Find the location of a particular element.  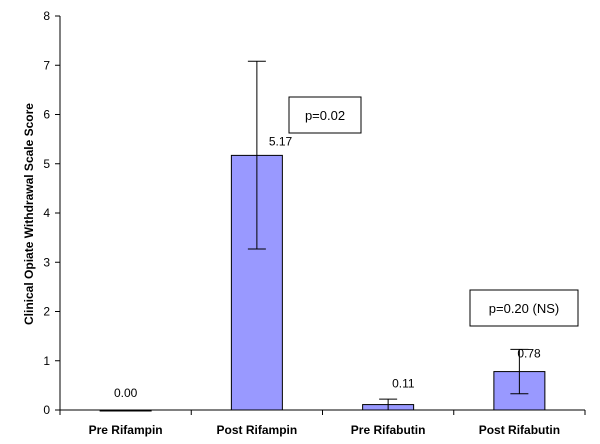

annotation-rifampin: p=0.02 is located at coordinates (325, 115).